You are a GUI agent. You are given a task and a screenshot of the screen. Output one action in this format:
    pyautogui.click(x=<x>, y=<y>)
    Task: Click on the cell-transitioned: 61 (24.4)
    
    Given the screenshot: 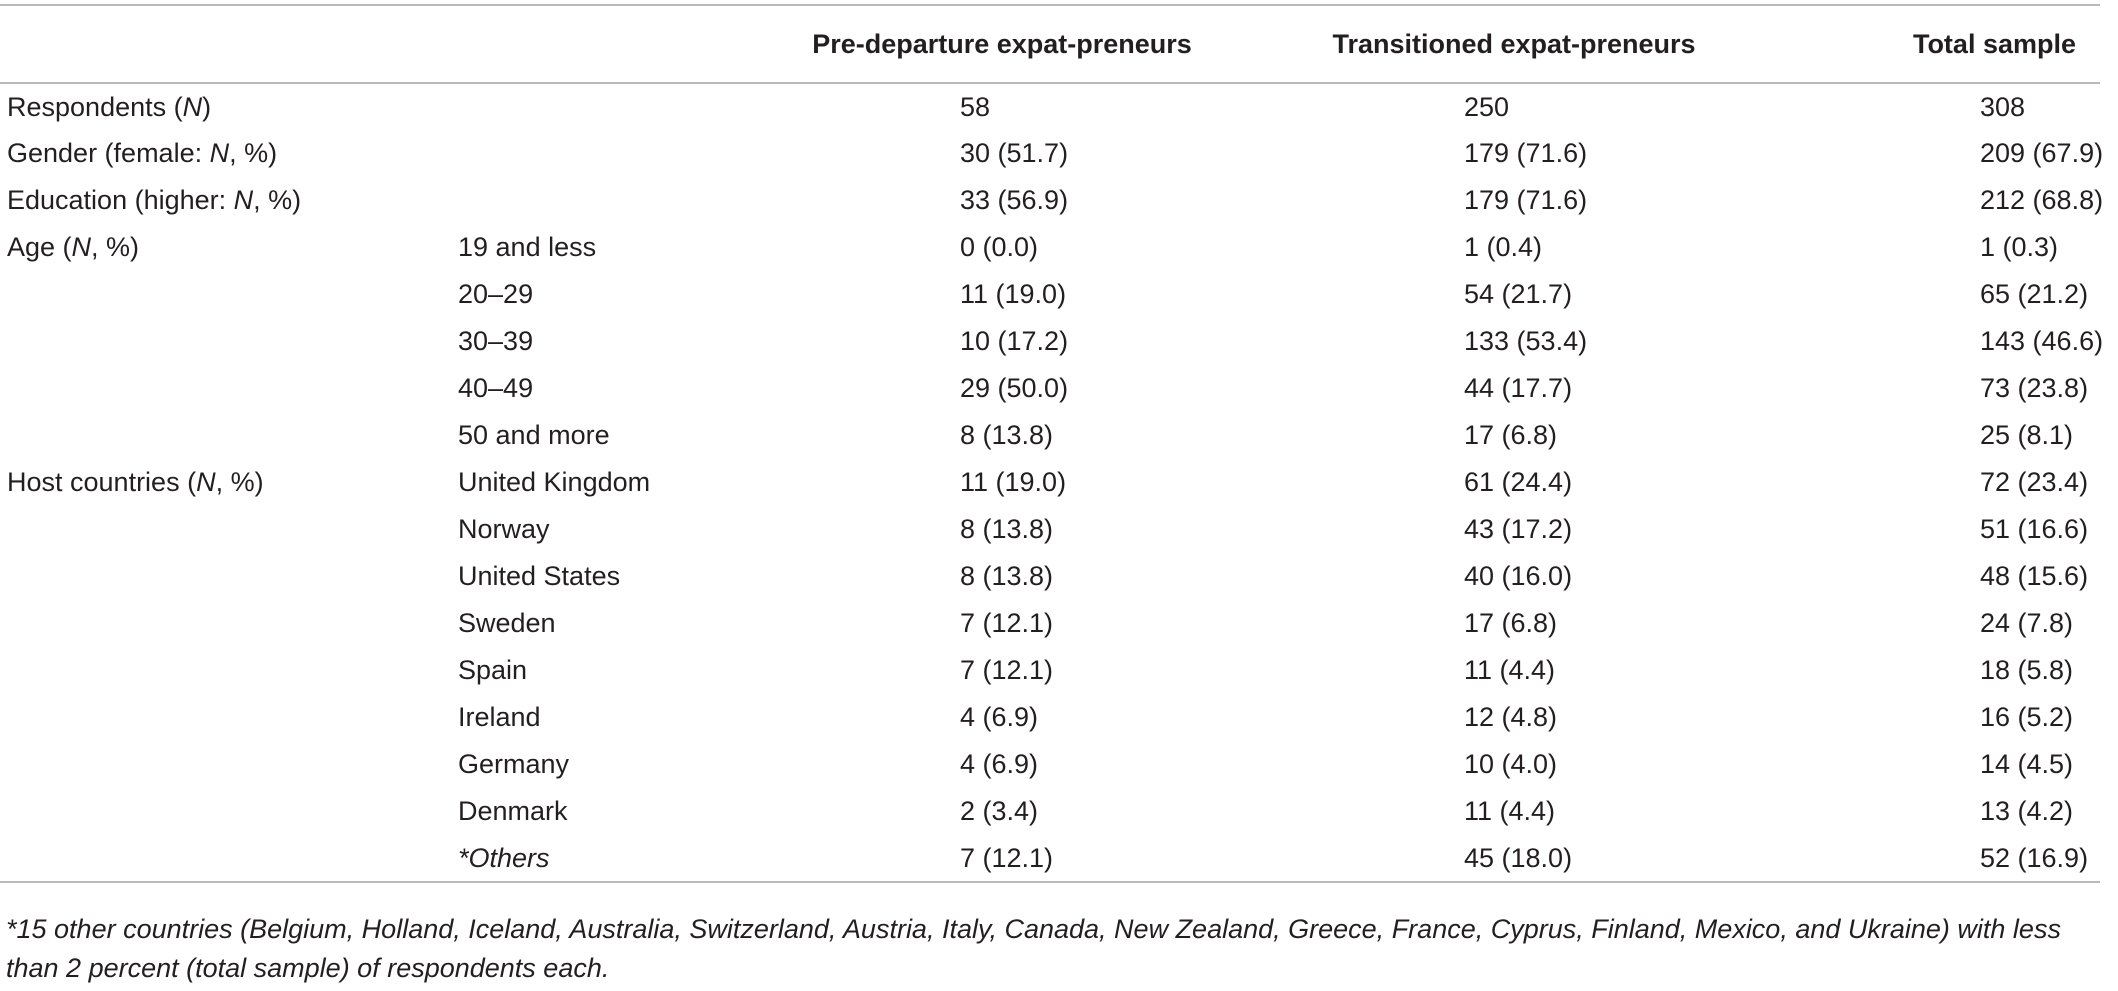 What is the action you would take?
    pyautogui.click(x=1518, y=482)
    